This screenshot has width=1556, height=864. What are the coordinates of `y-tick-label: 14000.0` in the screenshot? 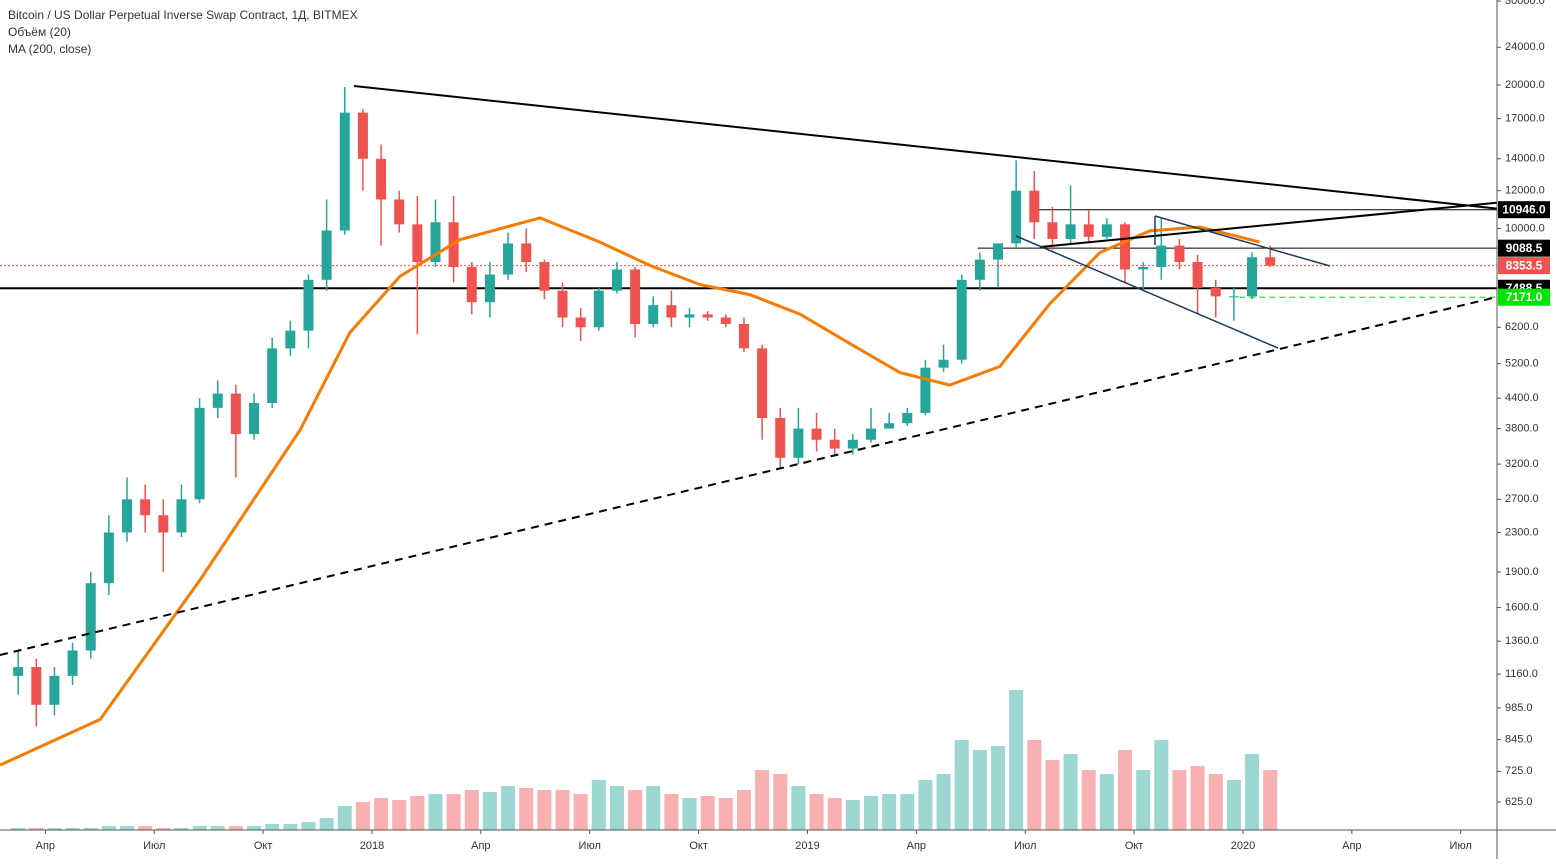 It's located at (1525, 159).